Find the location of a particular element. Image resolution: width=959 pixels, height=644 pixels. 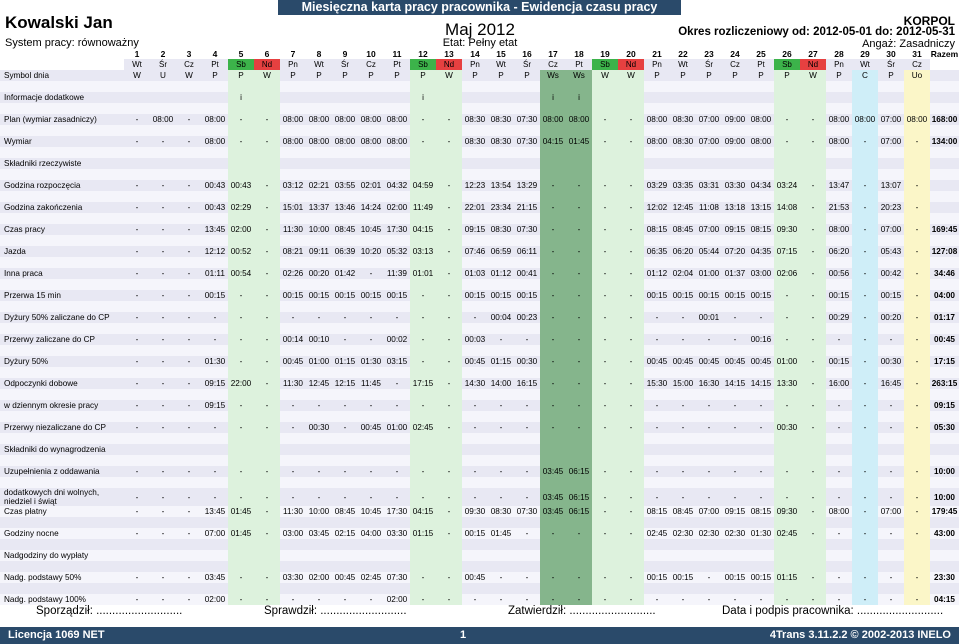

row-total: 134:00 is located at coordinates (944, 141).